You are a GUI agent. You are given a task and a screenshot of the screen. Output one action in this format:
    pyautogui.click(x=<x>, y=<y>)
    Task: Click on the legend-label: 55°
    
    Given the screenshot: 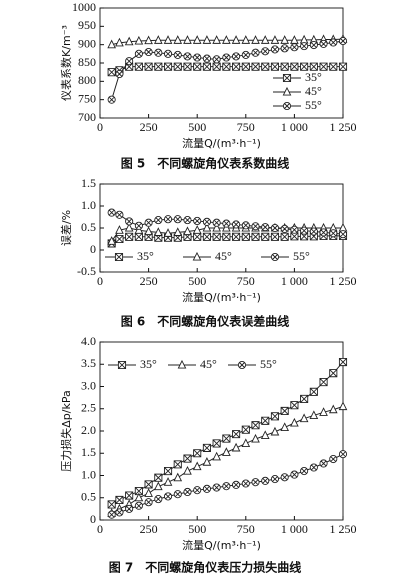 What is the action you would take?
    pyautogui.click(x=301, y=256)
    